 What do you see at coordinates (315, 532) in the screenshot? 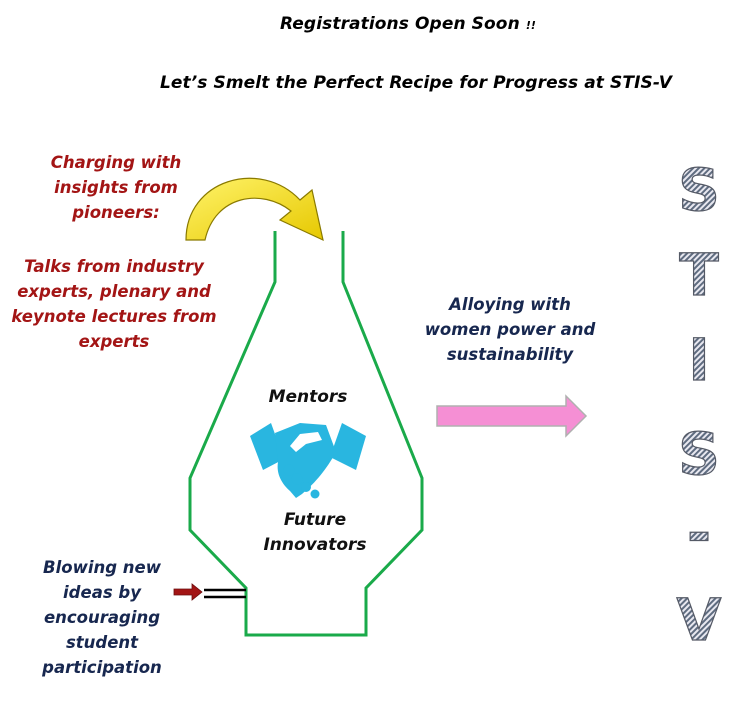
I see `future-innovators-label: Future Innovators` at bounding box center [315, 532].